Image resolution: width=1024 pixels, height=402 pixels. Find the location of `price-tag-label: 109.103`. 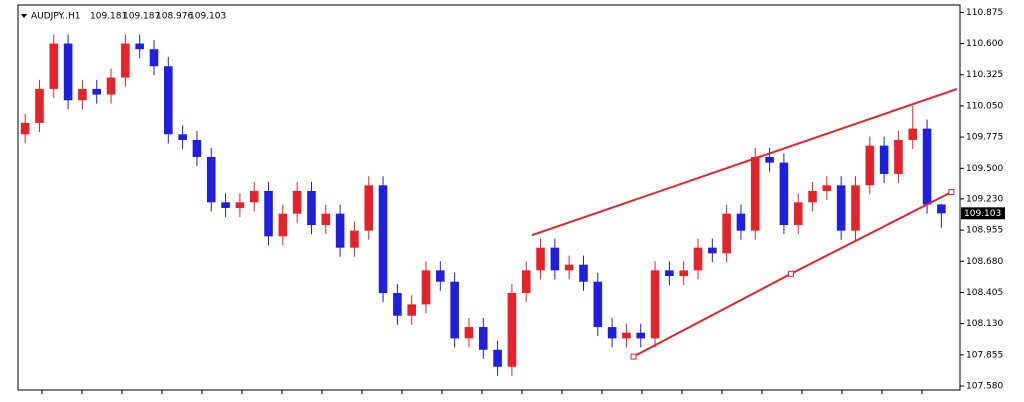

price-tag-label: 109.103 is located at coordinates (982, 214).